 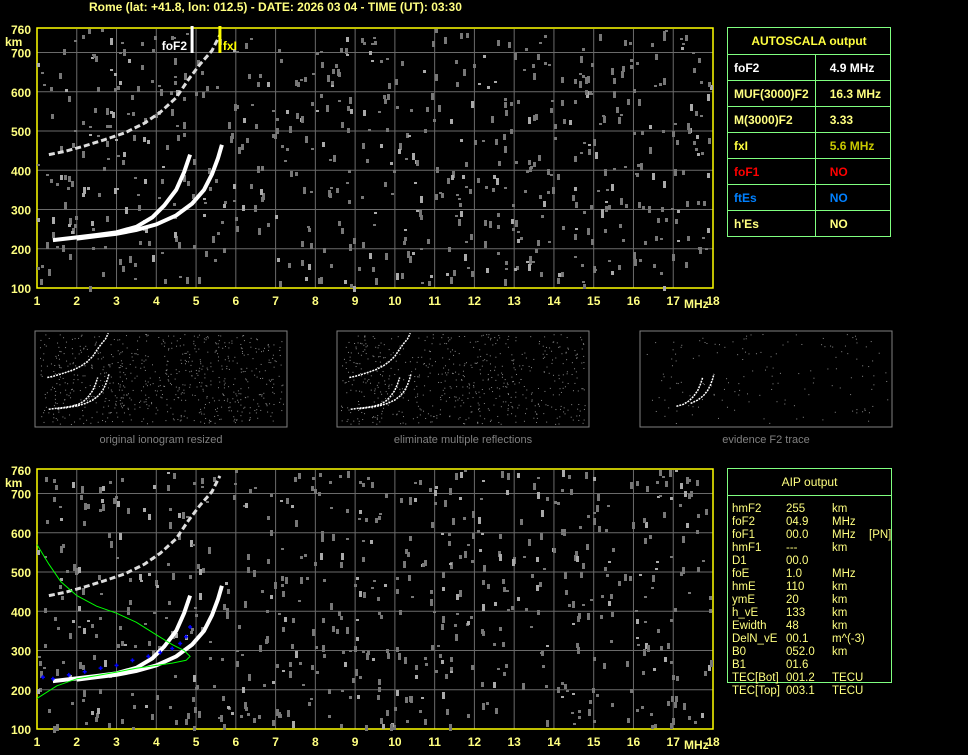 What do you see at coordinates (809, 119) in the screenshot?
I see `autoscala-row: M(3000)F2 3.33` at bounding box center [809, 119].